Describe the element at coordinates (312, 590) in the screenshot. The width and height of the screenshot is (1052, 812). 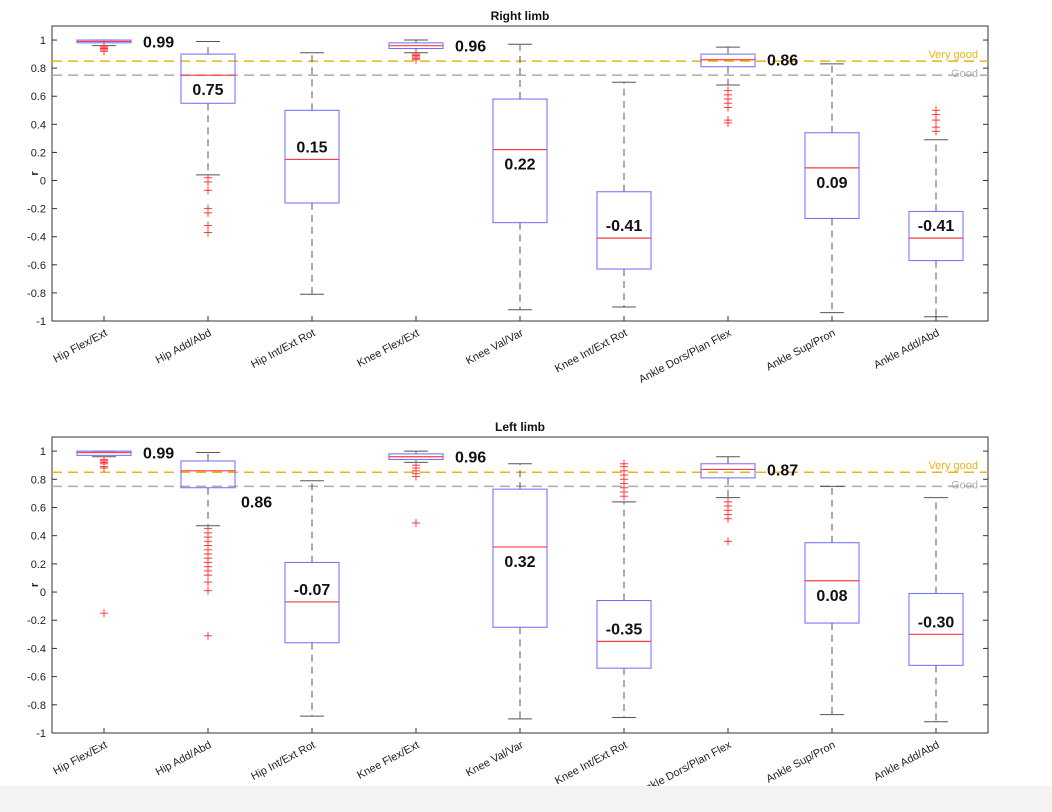
I see `median-value-label: -0.07` at that location.